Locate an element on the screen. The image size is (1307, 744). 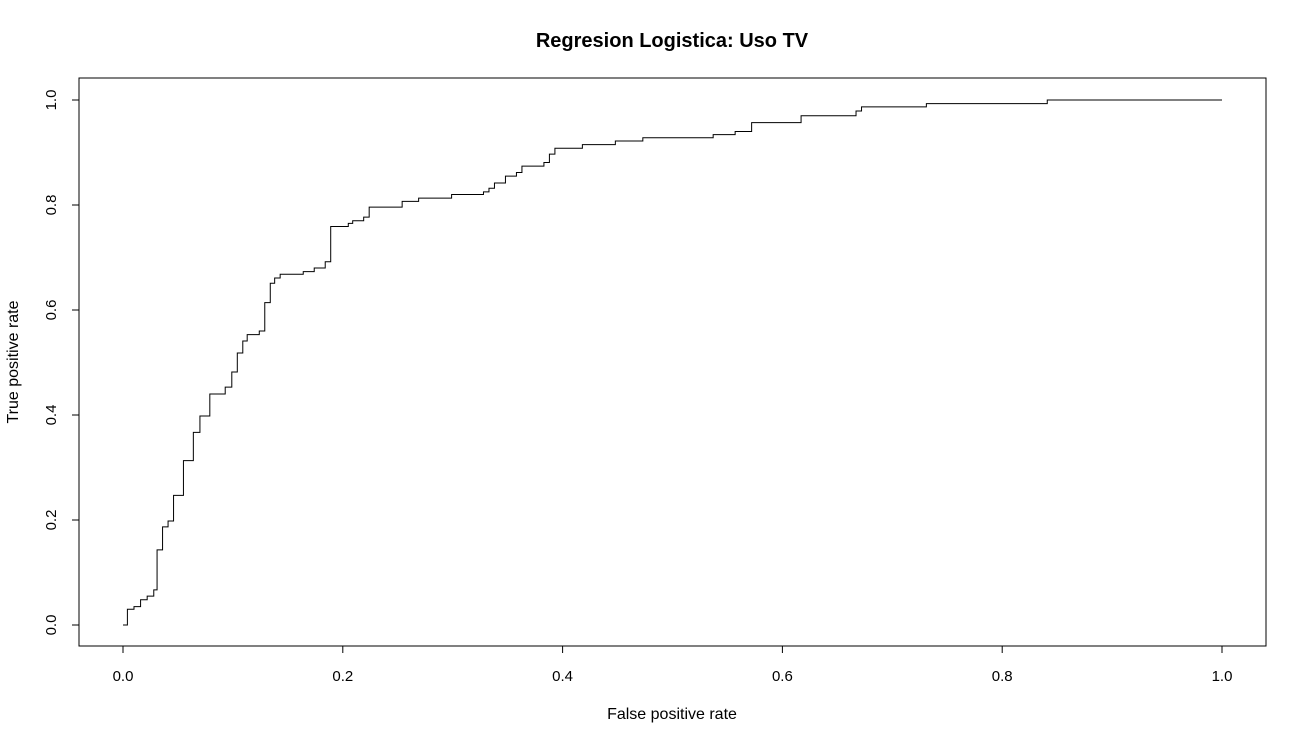
y-axis-label: True positive rate is located at coordinates (13, 361).